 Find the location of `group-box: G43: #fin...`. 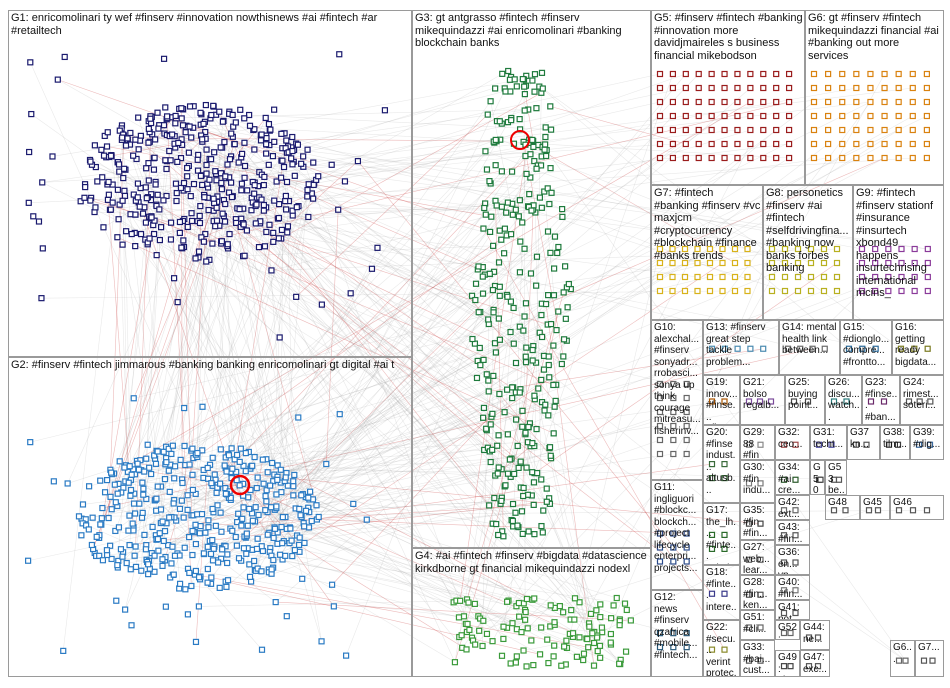

group-box: G43: #fin... is located at coordinates (792, 532).